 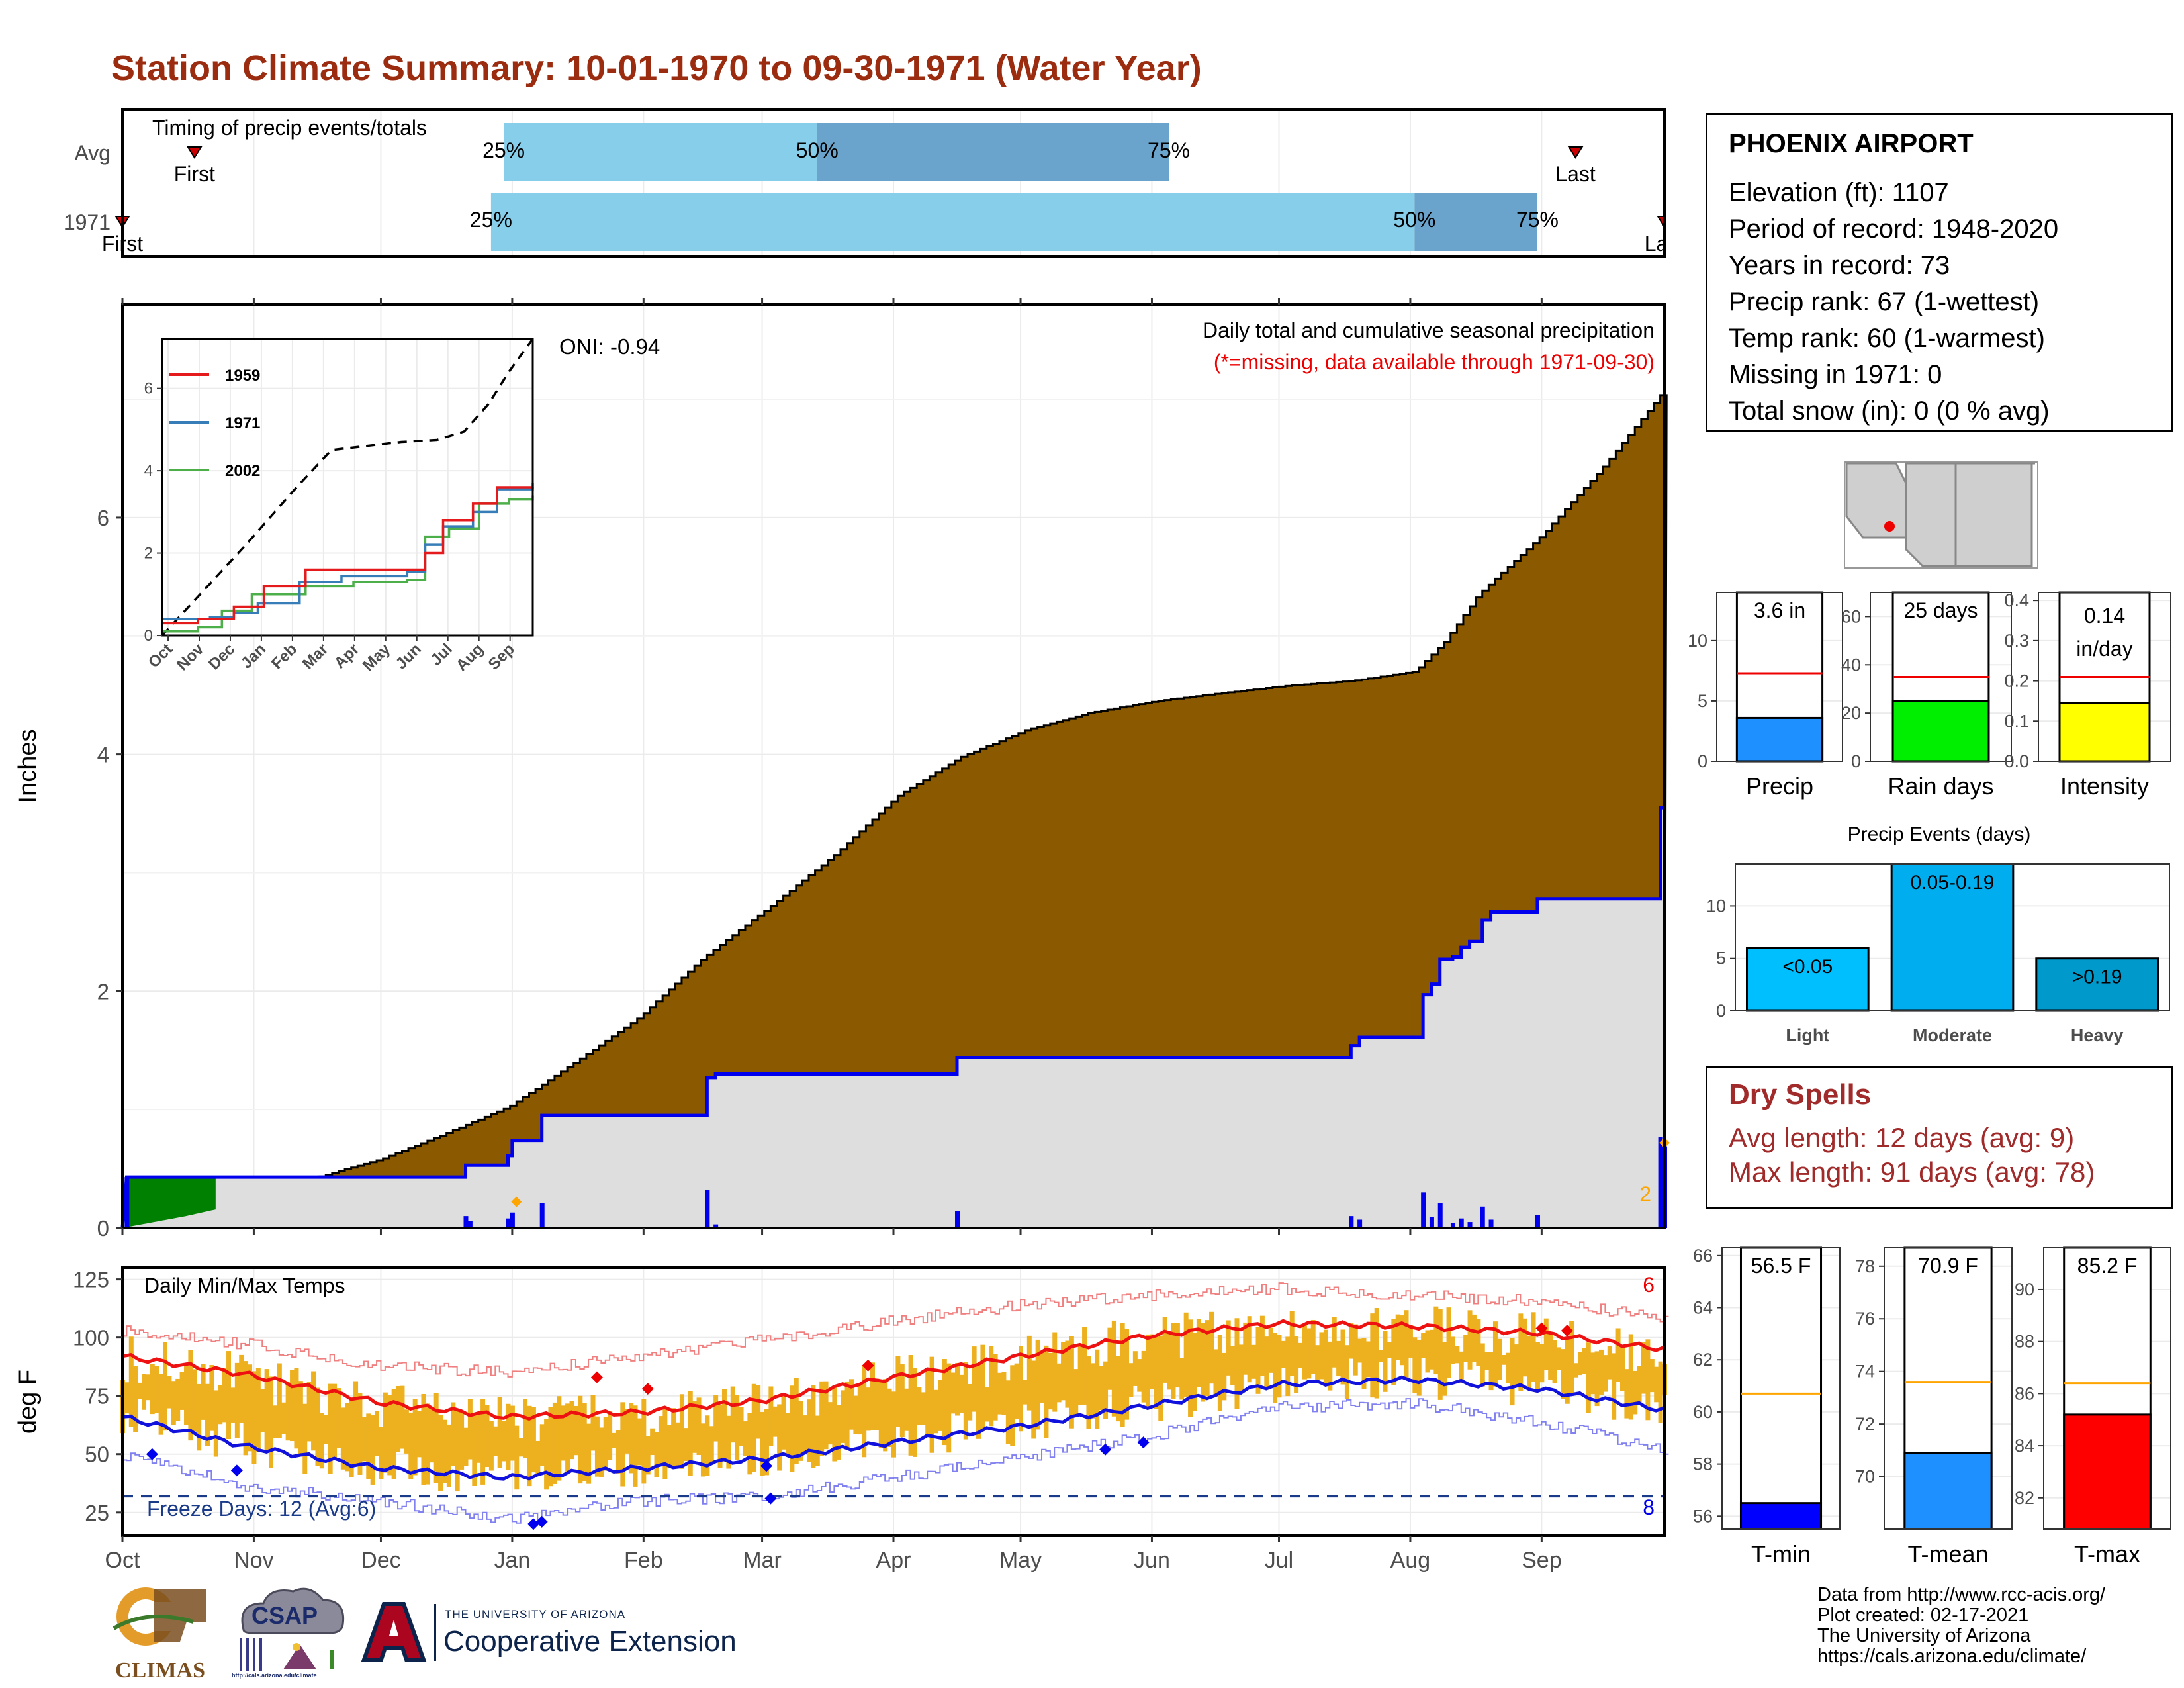 I want to click on tmean-chart-value-label: 70.9 F, so click(x=1948, y=1266).